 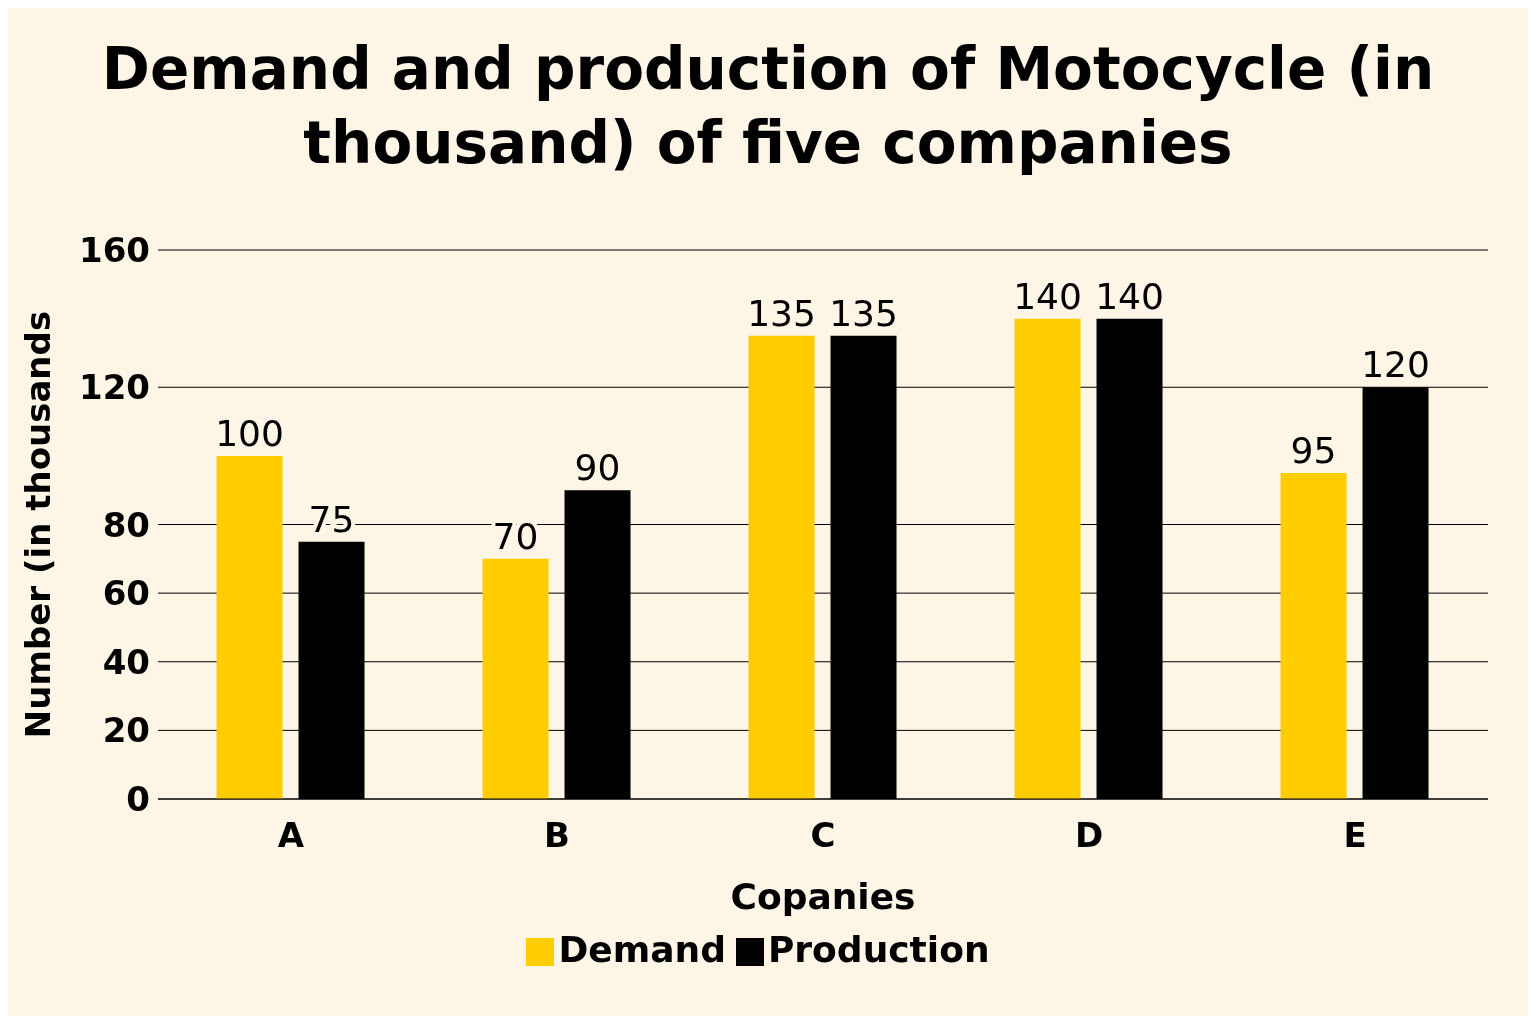 I want to click on data-label: 90, so click(x=597, y=468).